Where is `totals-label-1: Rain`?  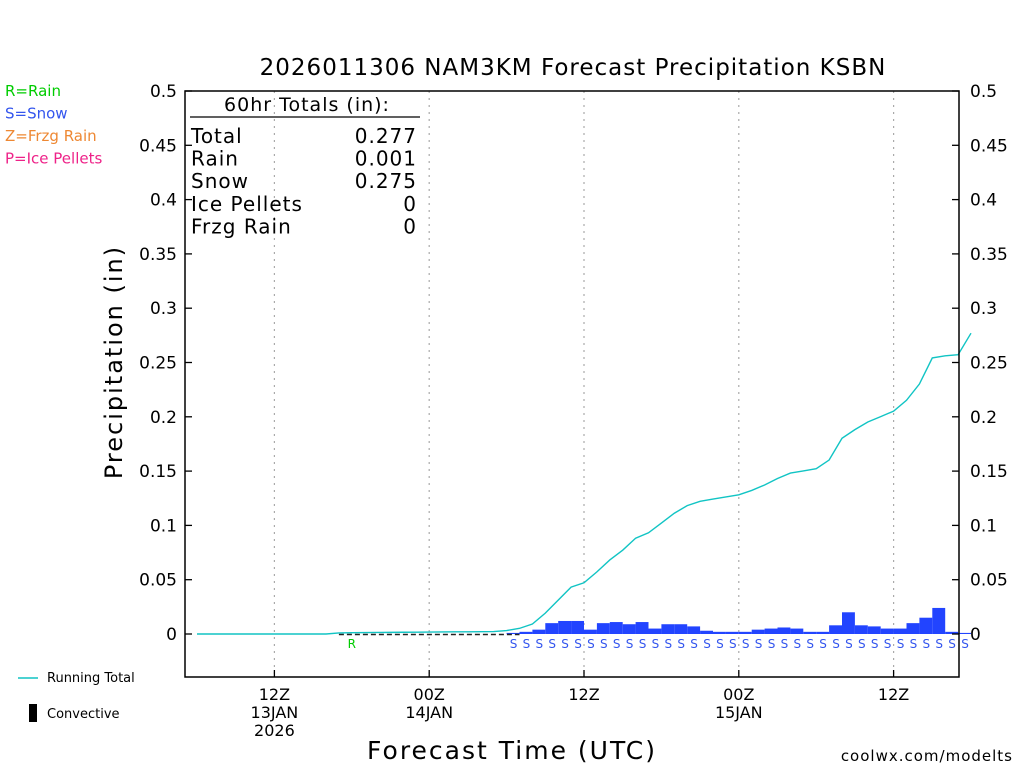 totals-label-1: Rain is located at coordinates (215, 159).